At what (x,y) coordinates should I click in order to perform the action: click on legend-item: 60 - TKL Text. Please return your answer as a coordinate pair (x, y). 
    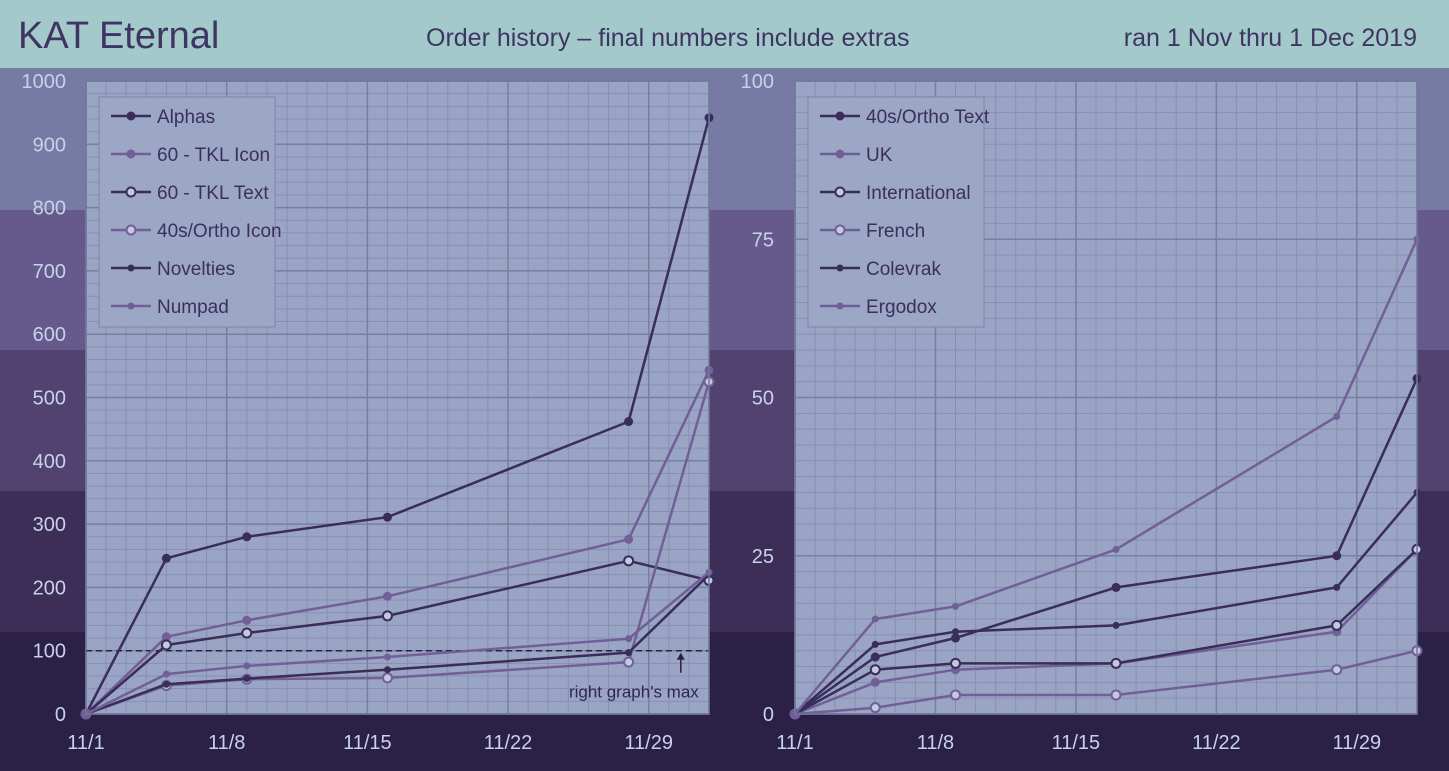
    Looking at the image, I should click on (190, 193).